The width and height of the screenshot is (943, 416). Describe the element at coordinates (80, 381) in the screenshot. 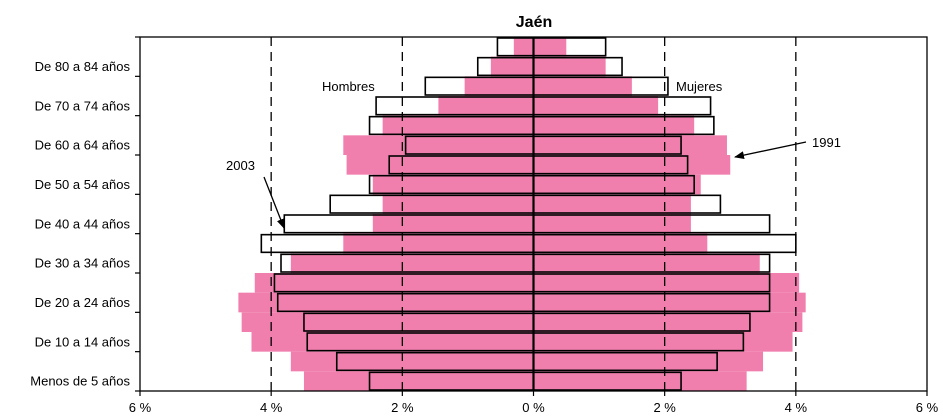

I see `y-tick-label: Menos de 5 años` at that location.